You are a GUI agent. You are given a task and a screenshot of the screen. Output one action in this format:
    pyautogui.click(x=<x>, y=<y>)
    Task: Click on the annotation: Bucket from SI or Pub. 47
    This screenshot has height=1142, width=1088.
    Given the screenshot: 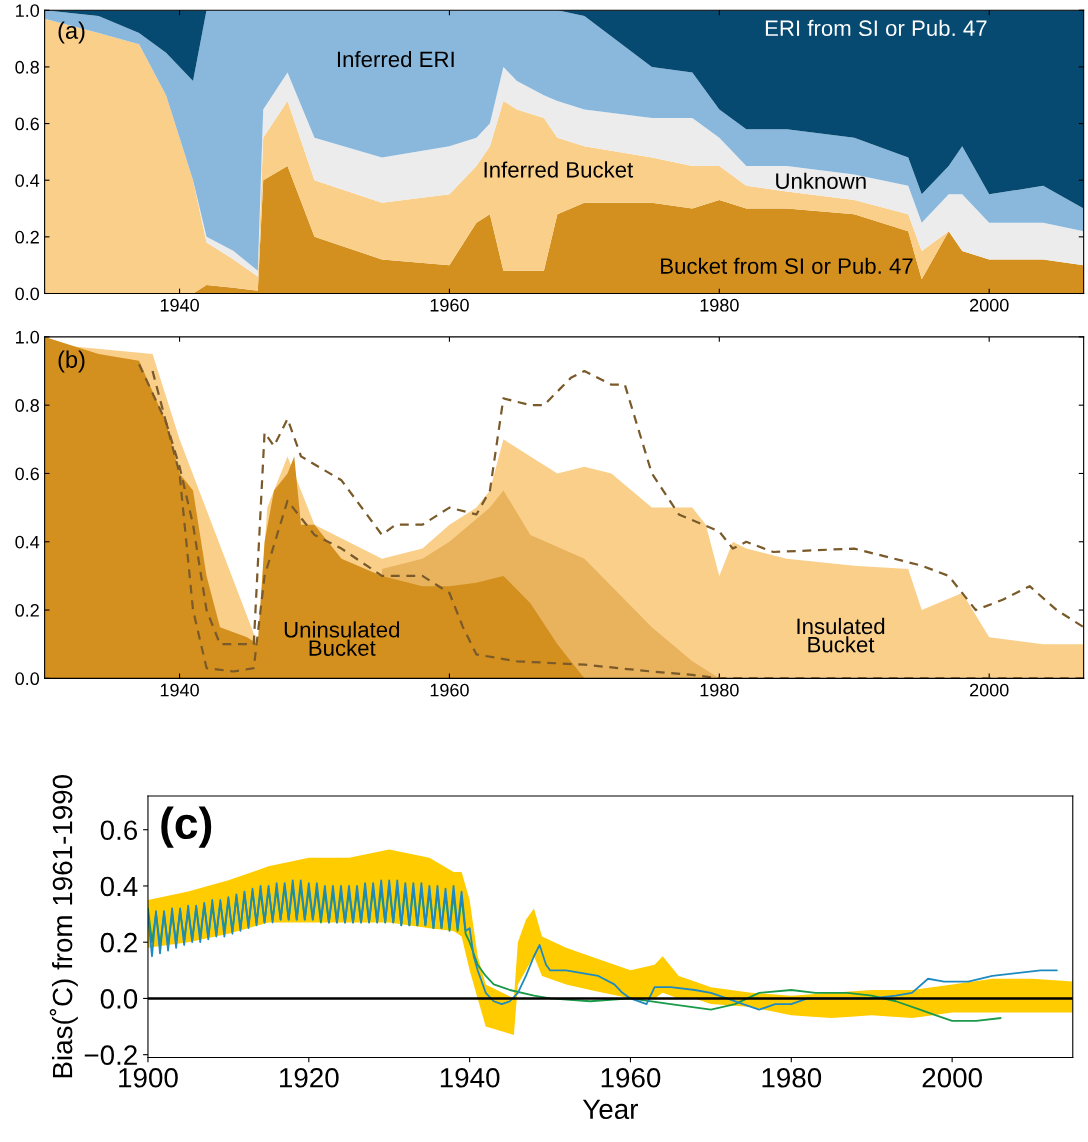 What is the action you would take?
    pyautogui.click(x=787, y=265)
    